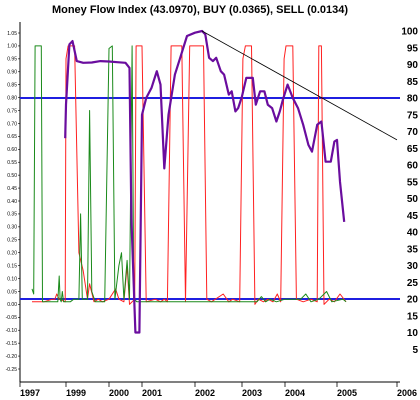 The image size is (420, 400). What do you see at coordinates (413, 48) in the screenshot?
I see `right-tick-label: 95` at bounding box center [413, 48].